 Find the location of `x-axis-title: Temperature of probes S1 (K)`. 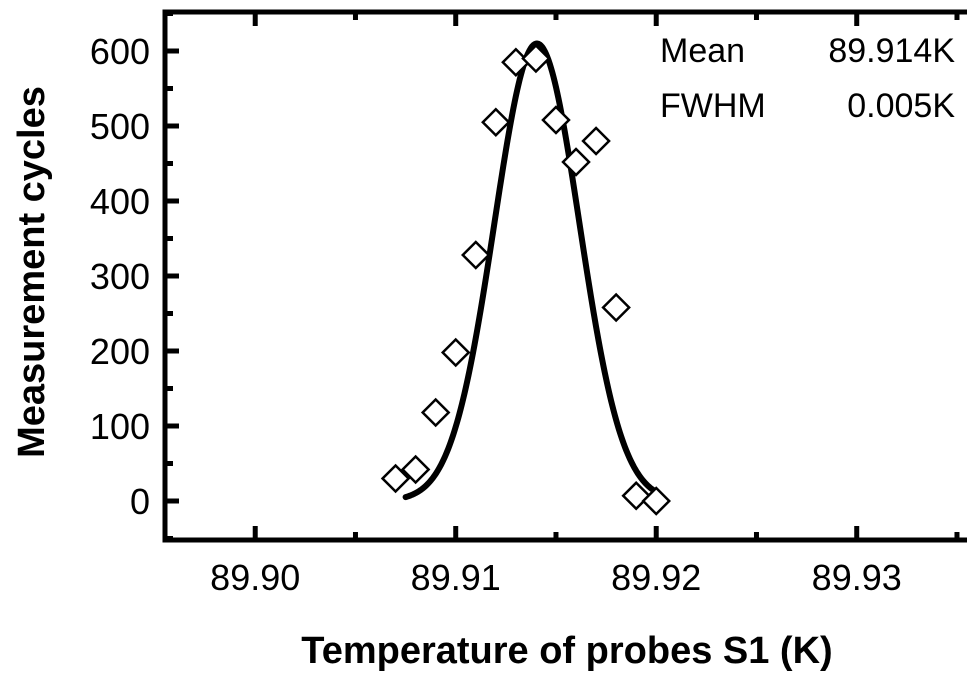

x-axis-title: Temperature of probes S1 (K) is located at coordinates (566, 651).